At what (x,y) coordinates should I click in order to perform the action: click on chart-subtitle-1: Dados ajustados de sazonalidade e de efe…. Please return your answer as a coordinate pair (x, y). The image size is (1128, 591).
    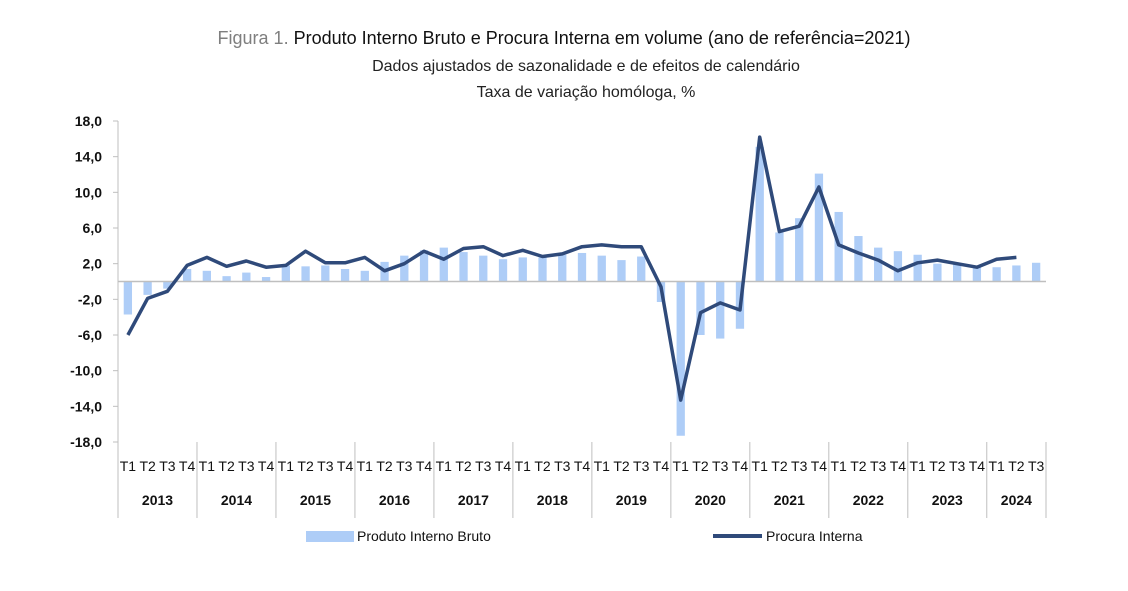
    Looking at the image, I should click on (586, 66).